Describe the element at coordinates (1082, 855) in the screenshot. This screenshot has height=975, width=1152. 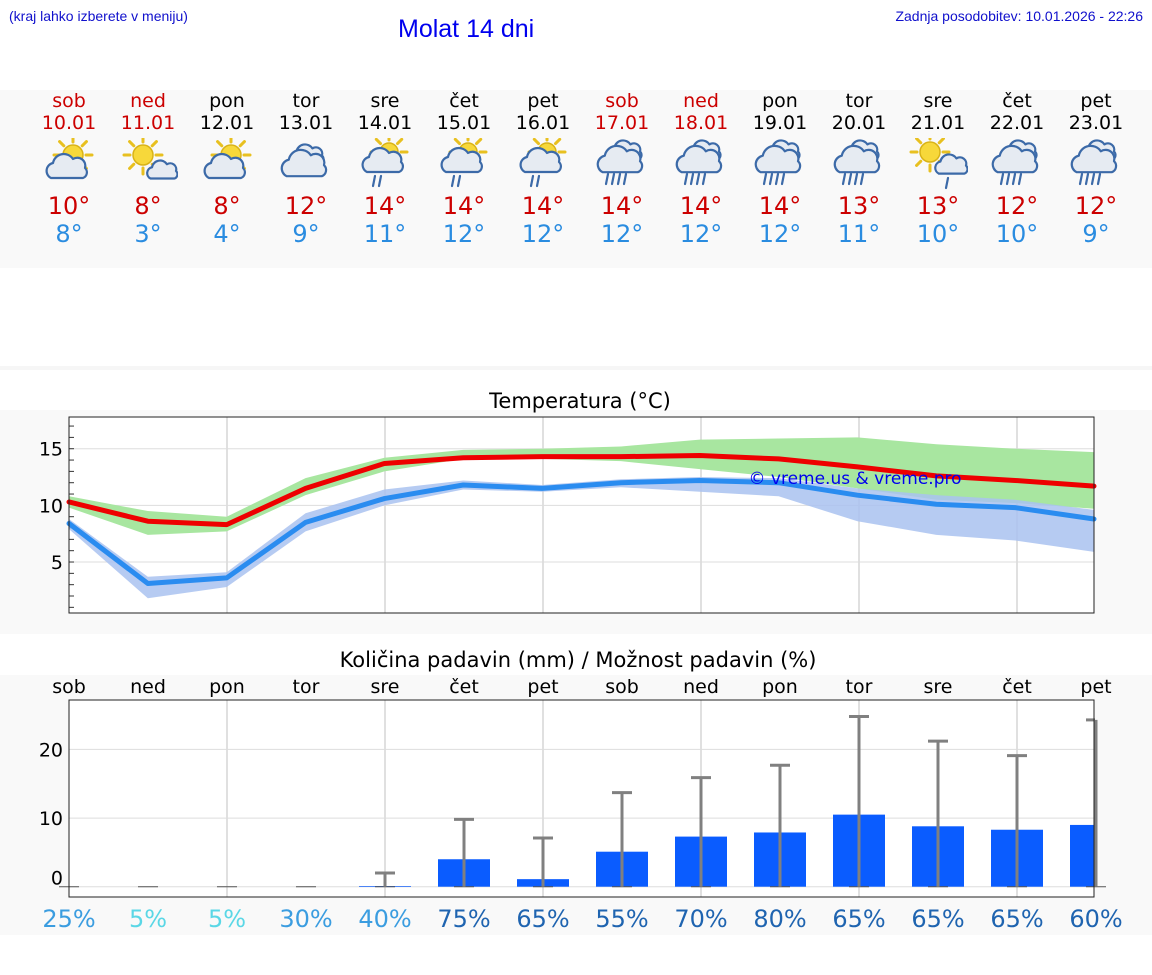
I see `precipitation-bar` at that location.